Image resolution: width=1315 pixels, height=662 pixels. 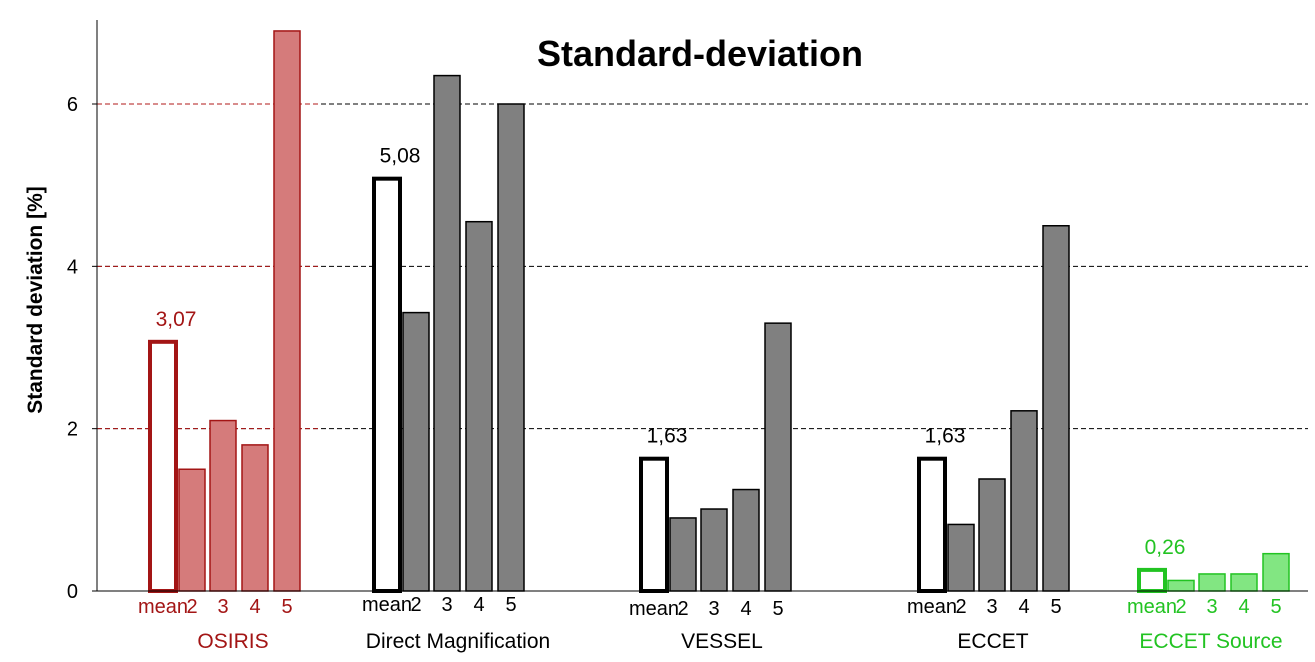 What do you see at coordinates (992, 641) in the screenshot?
I see `group-label: ECCET` at bounding box center [992, 641].